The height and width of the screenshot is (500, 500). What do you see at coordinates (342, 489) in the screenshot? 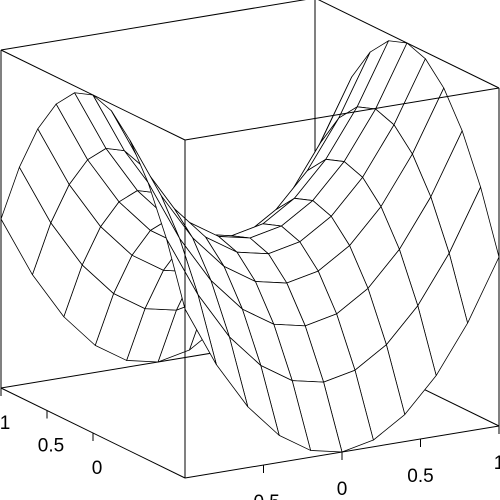
I see `x-tick-label: 0` at bounding box center [342, 489].